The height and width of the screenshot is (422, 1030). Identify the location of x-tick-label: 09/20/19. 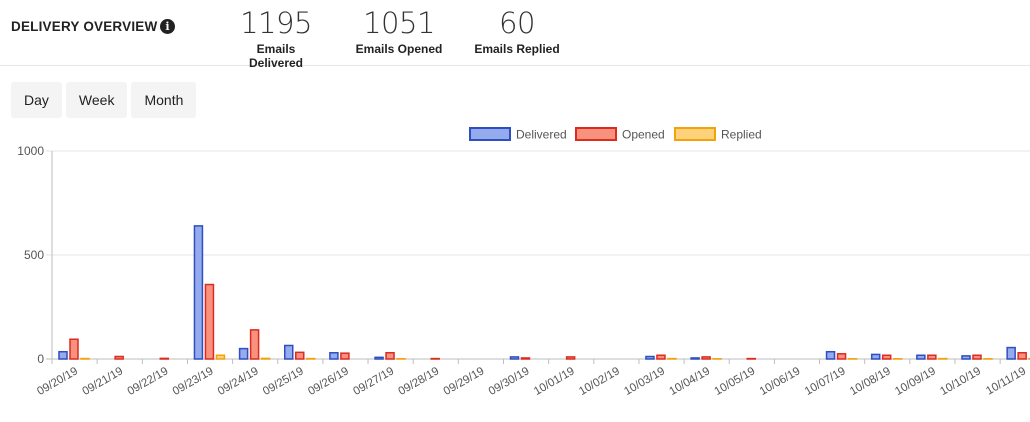
(57, 381).